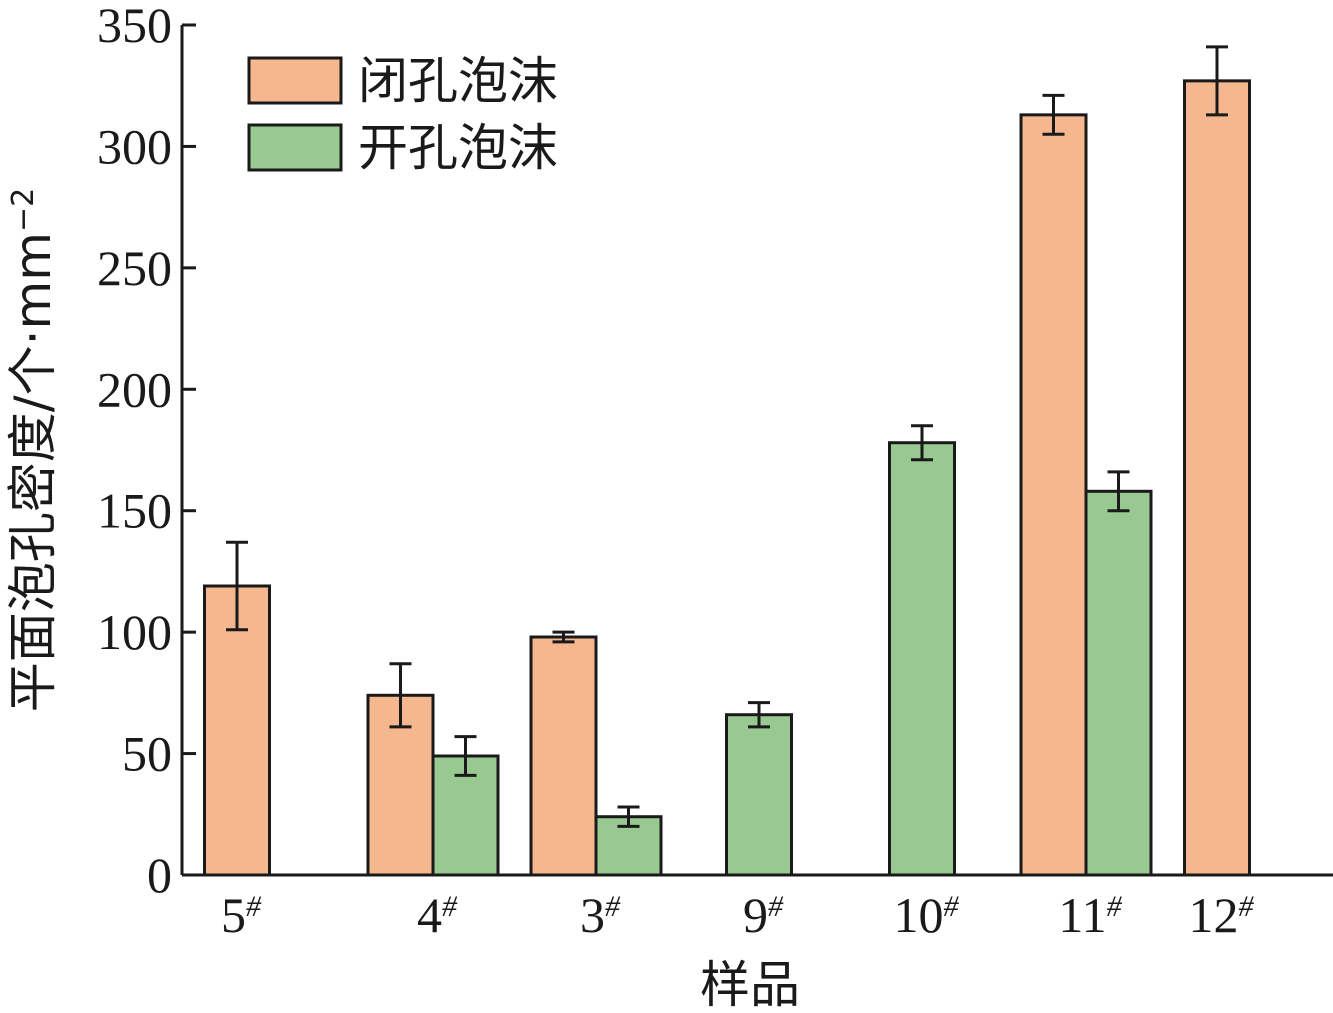 The image size is (1333, 1013). I want to click on x-tick-label: 11#, so click(1090, 915).